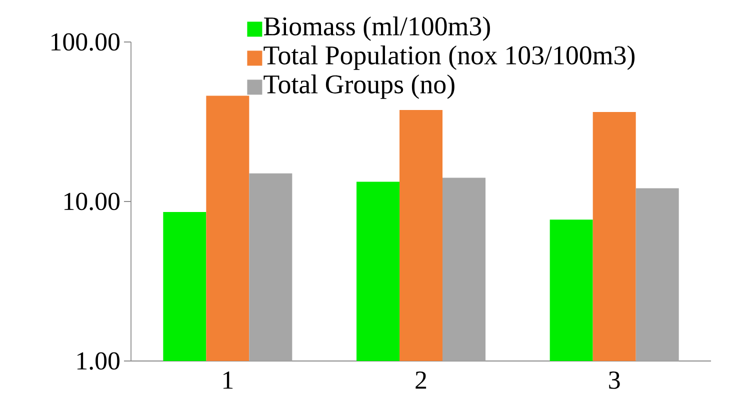 The width and height of the screenshot is (741, 419). What do you see at coordinates (377, 28) in the screenshot?
I see `legend-label: Biomass (ml/100m3)` at bounding box center [377, 28].